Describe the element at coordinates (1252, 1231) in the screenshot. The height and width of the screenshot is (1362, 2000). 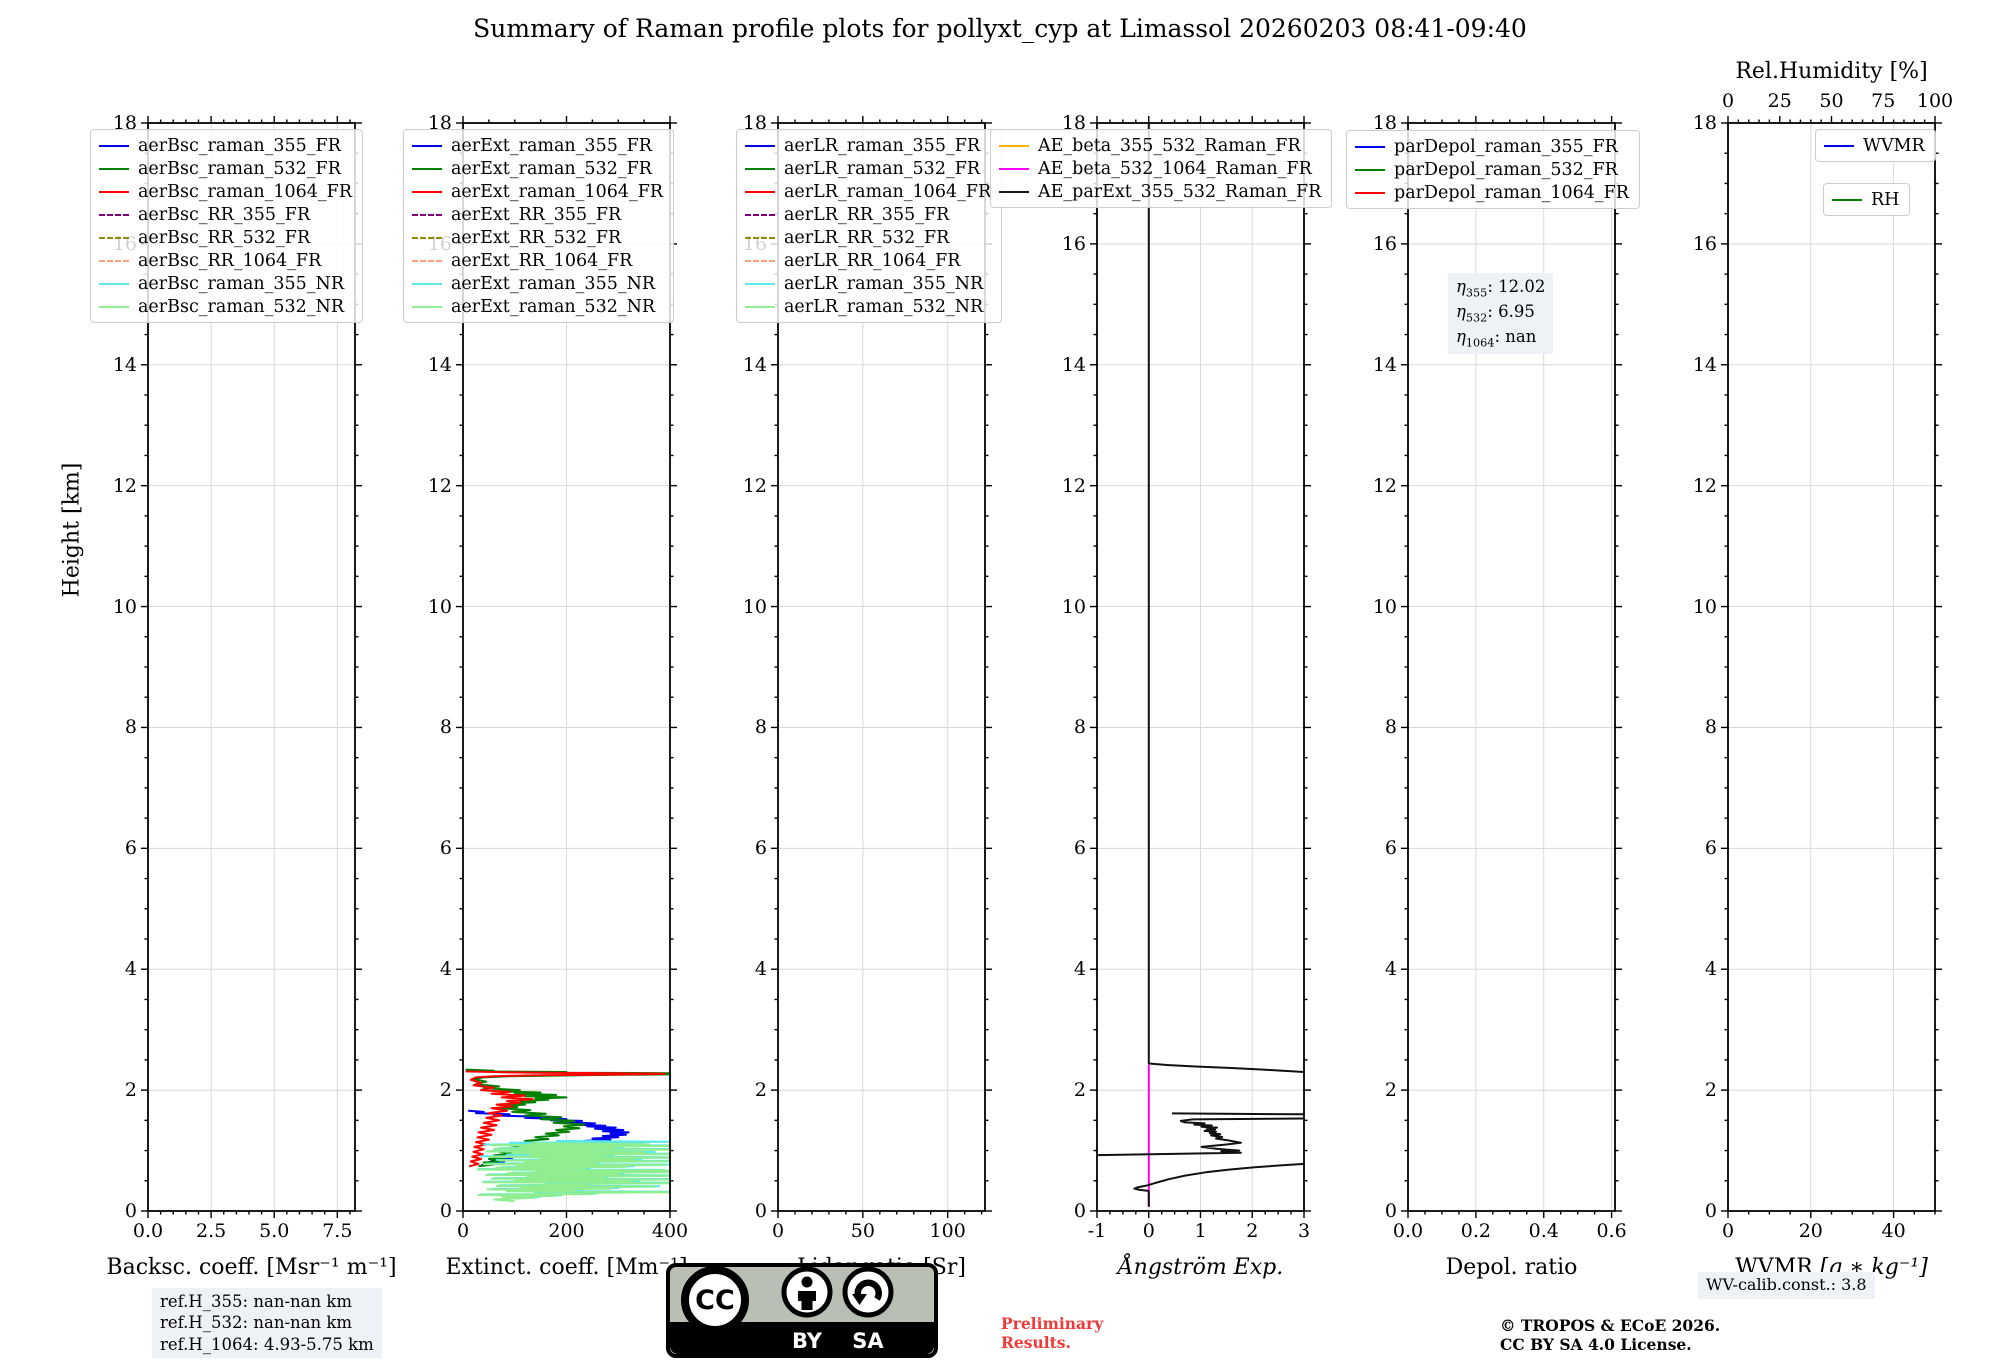
I see `x-tick-label: 2` at that location.